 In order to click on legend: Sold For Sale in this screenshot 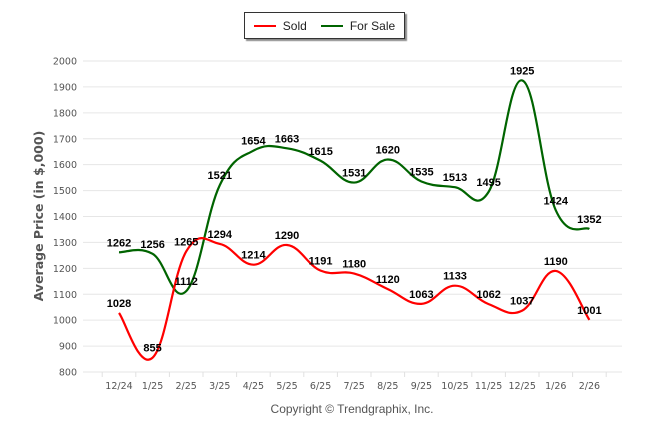, I will do `click(324, 25)`.